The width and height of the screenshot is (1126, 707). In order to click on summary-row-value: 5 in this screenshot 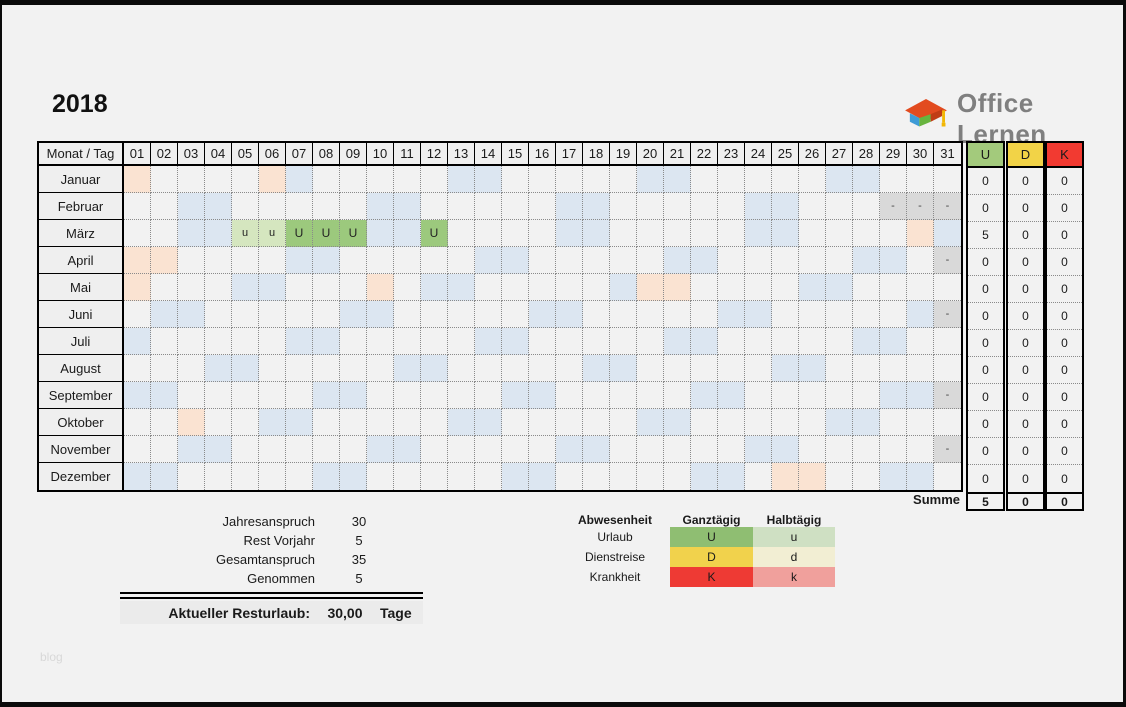, I will do `click(359, 540)`.